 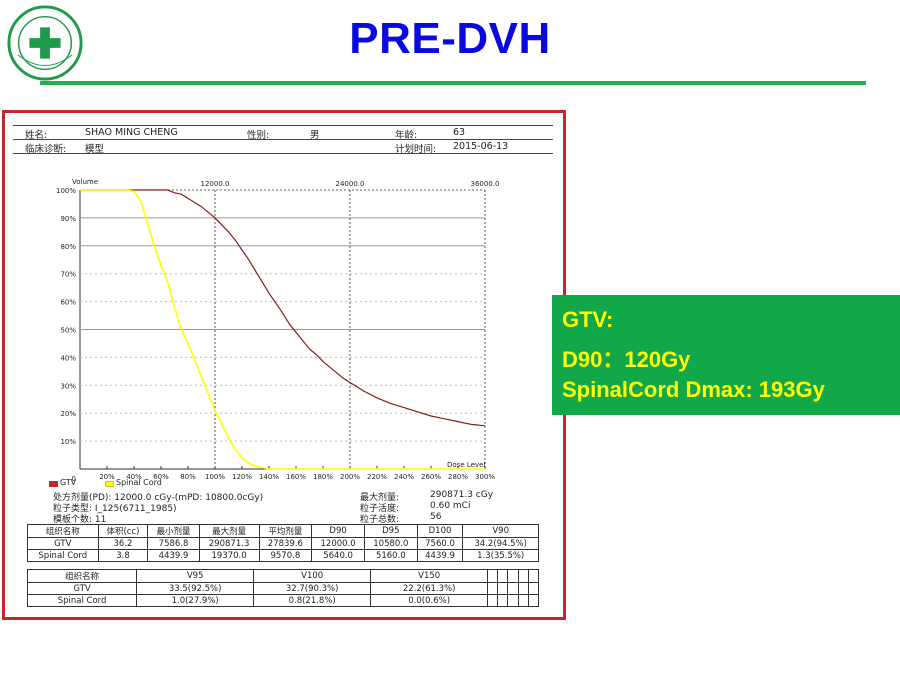 I want to click on table-row: GTV 33.5(92.5%) 32.7(90.3%) 22.2(61.3%), so click(x=283, y=588).